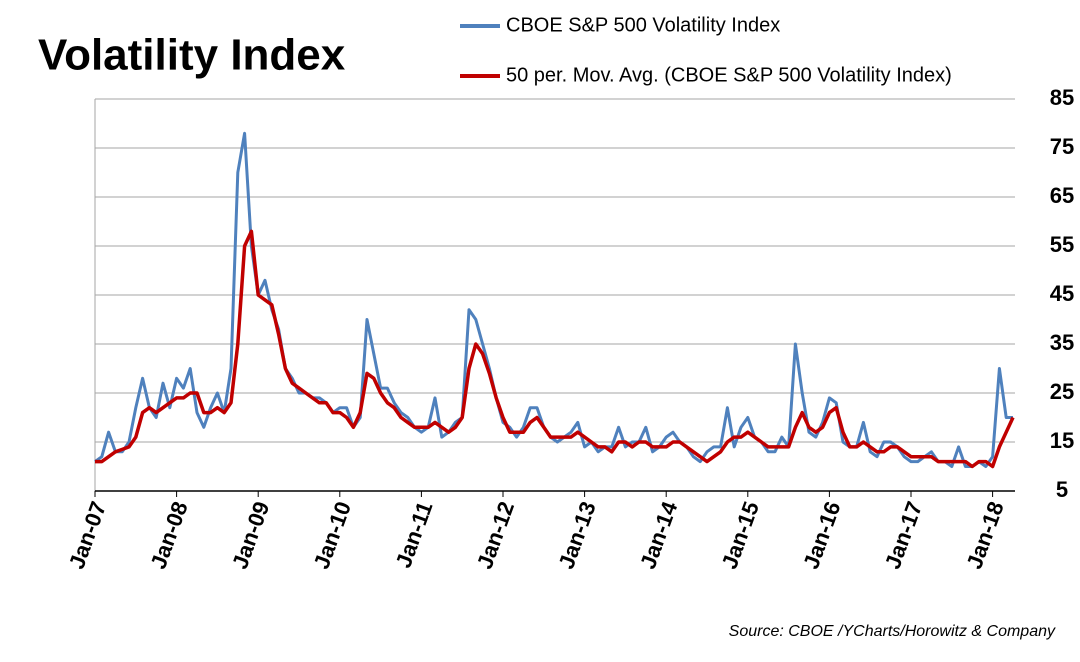  Describe the element at coordinates (495, 535) in the screenshot. I see `x-tick-label: Jan-12` at that location.